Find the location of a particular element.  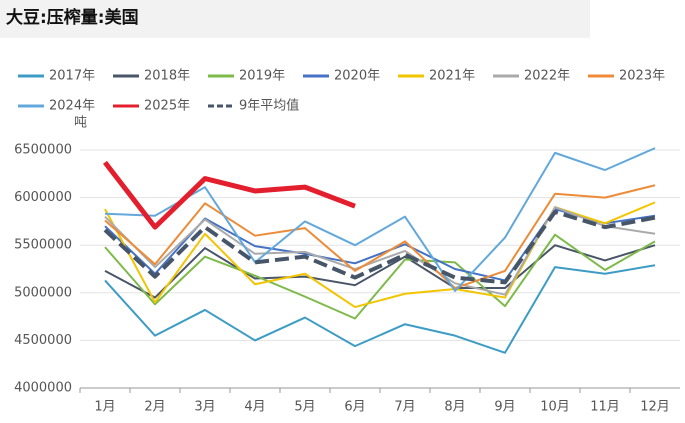

y-tick-label: 5500000 is located at coordinates (43, 245).